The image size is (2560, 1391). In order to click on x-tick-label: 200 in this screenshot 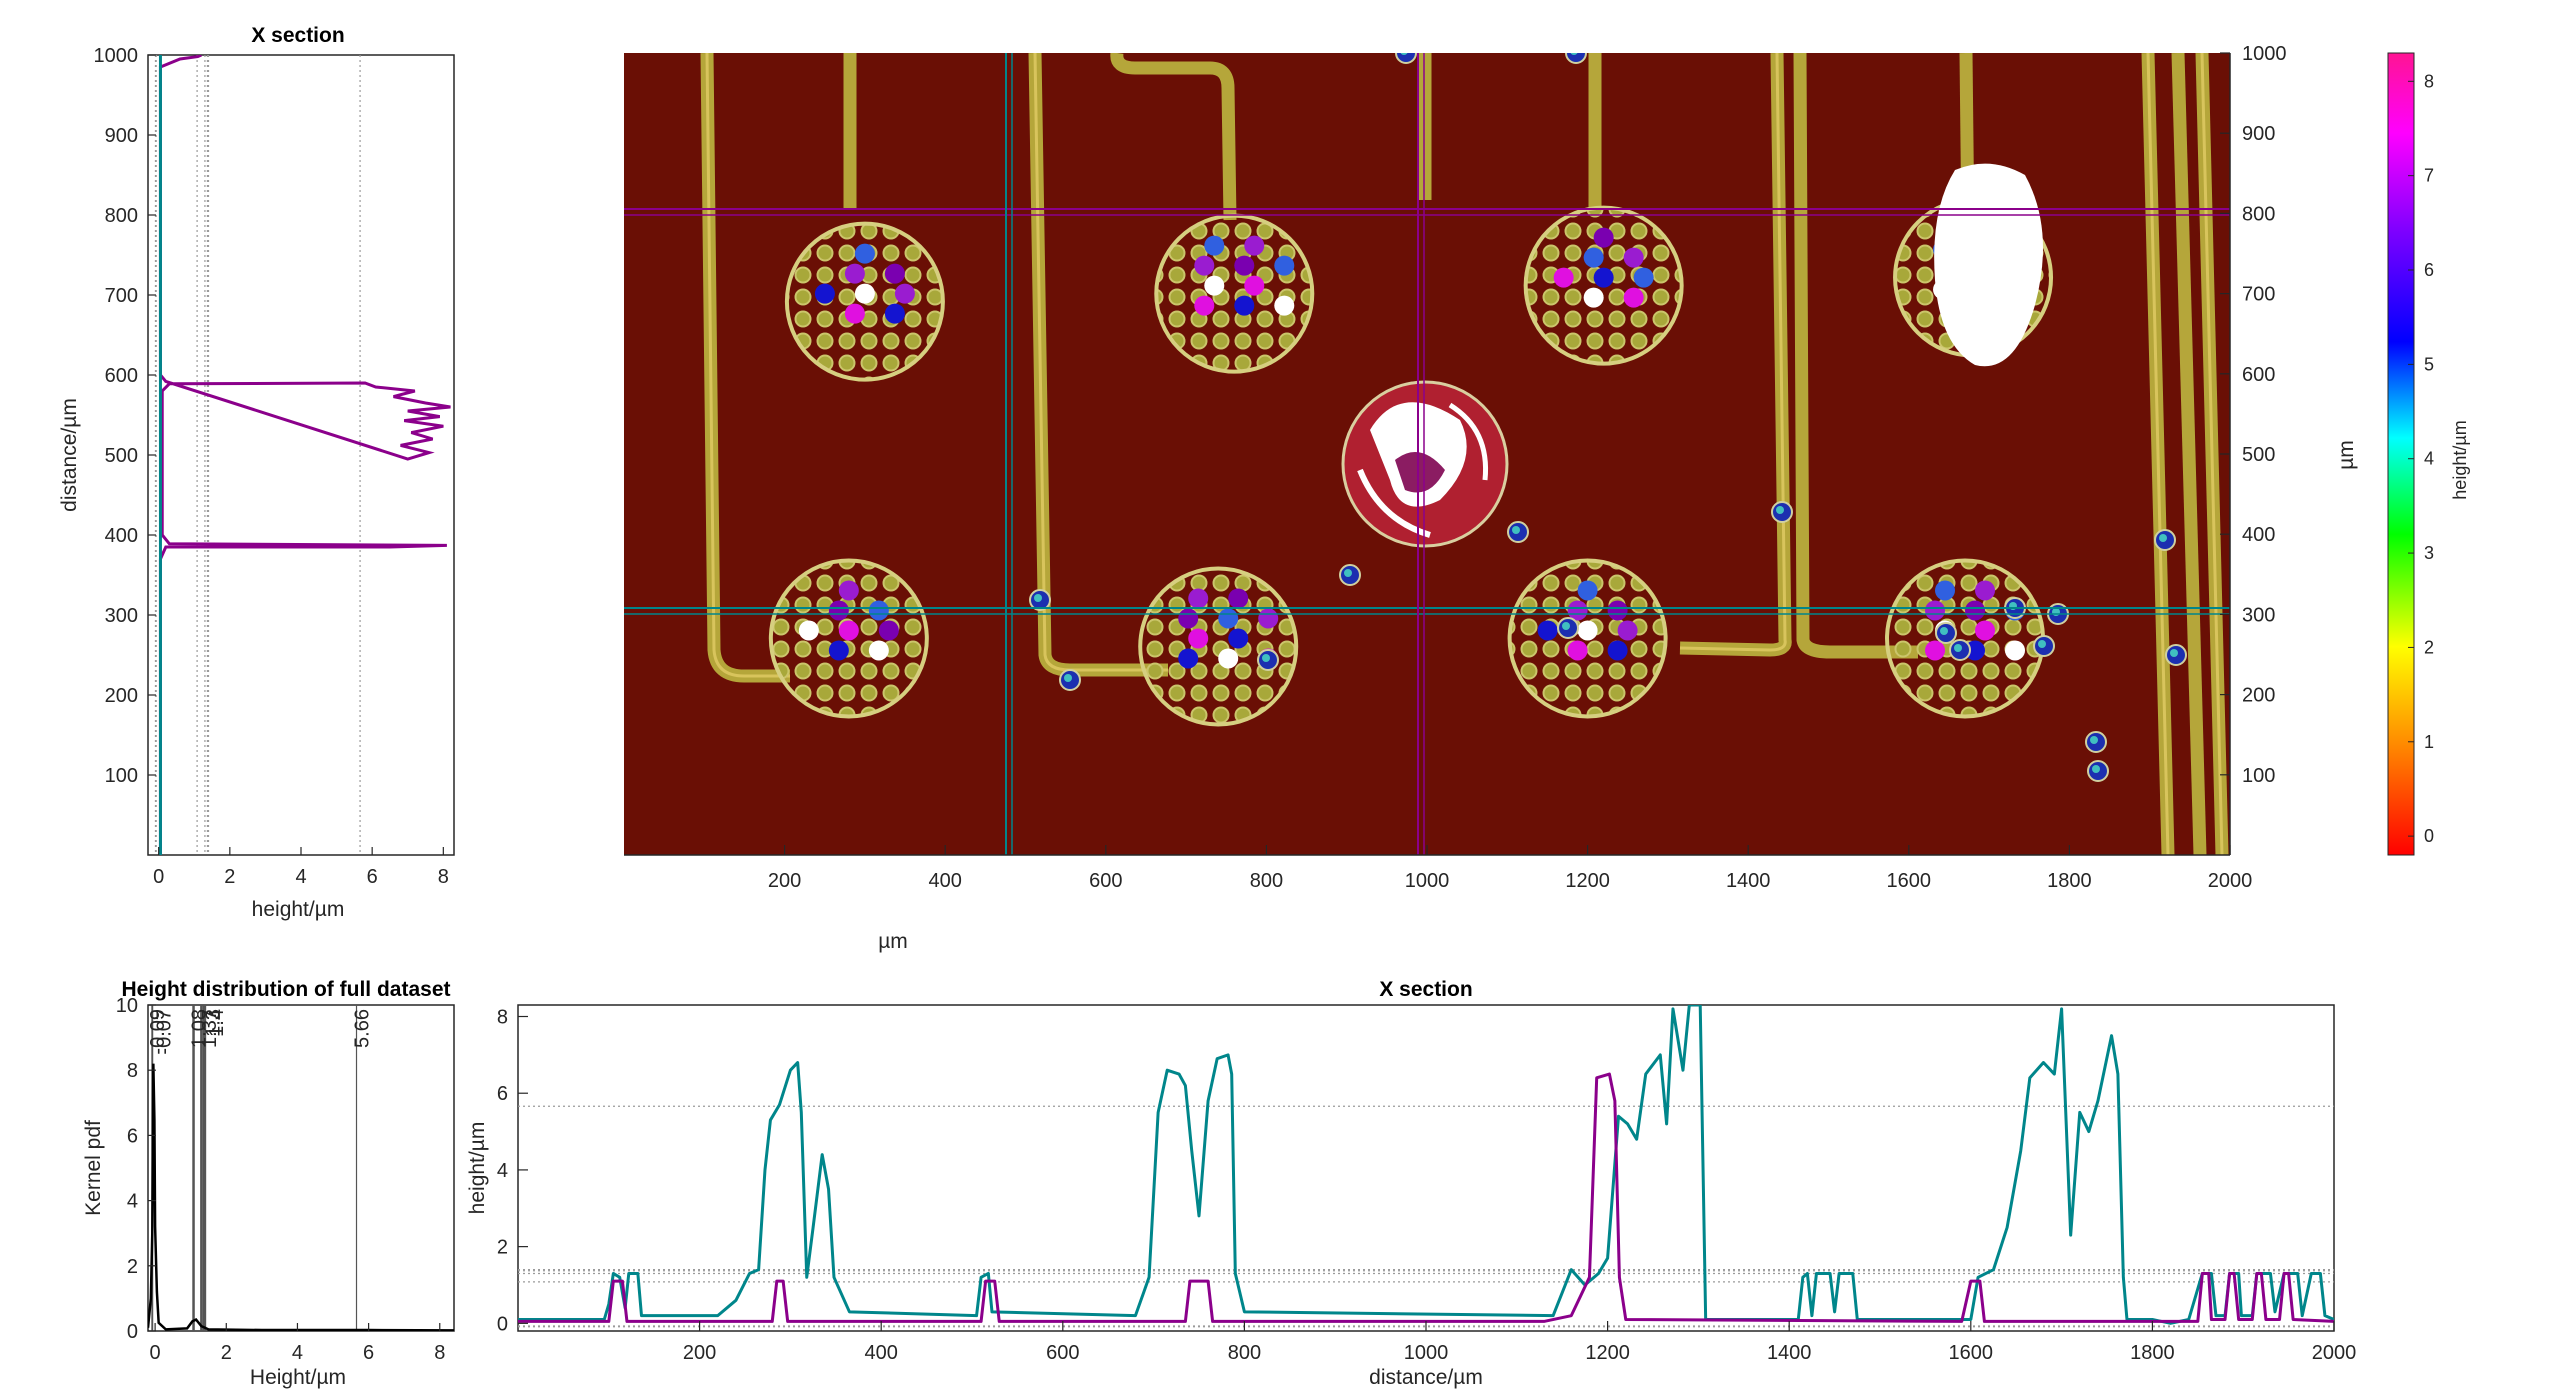, I will do `click(699, 1353)`.